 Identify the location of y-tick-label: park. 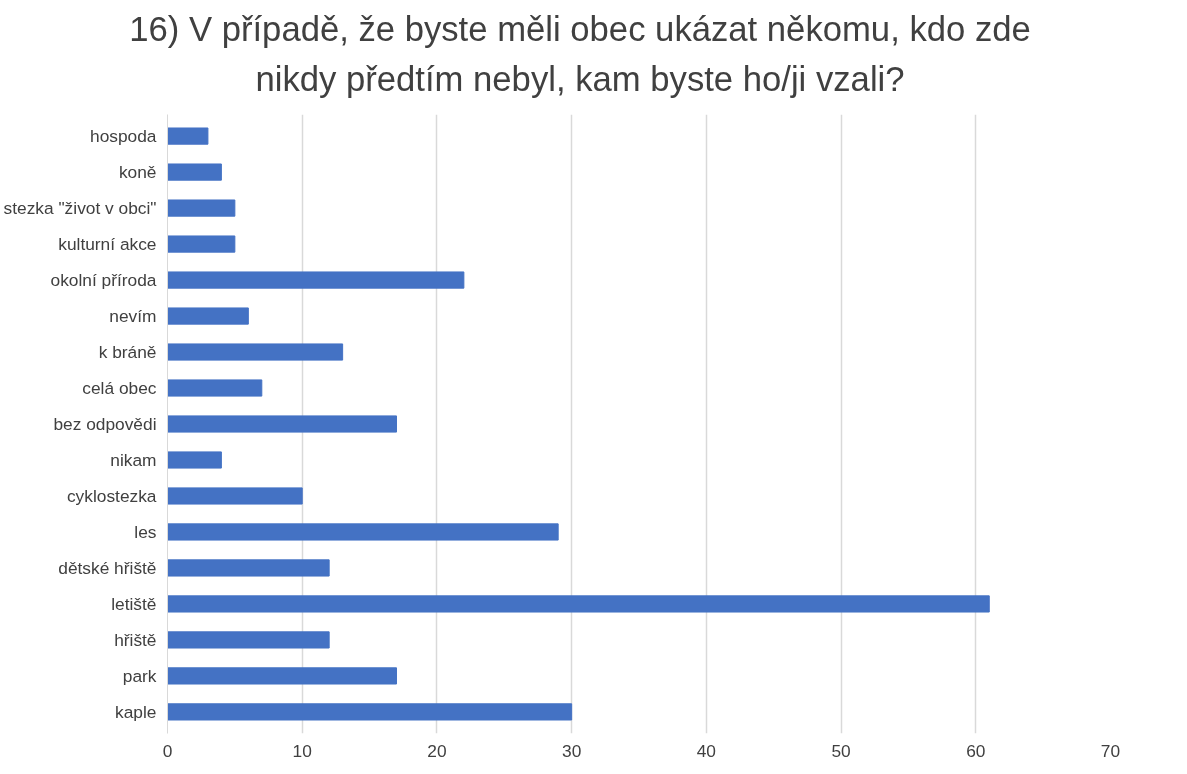
(139, 675).